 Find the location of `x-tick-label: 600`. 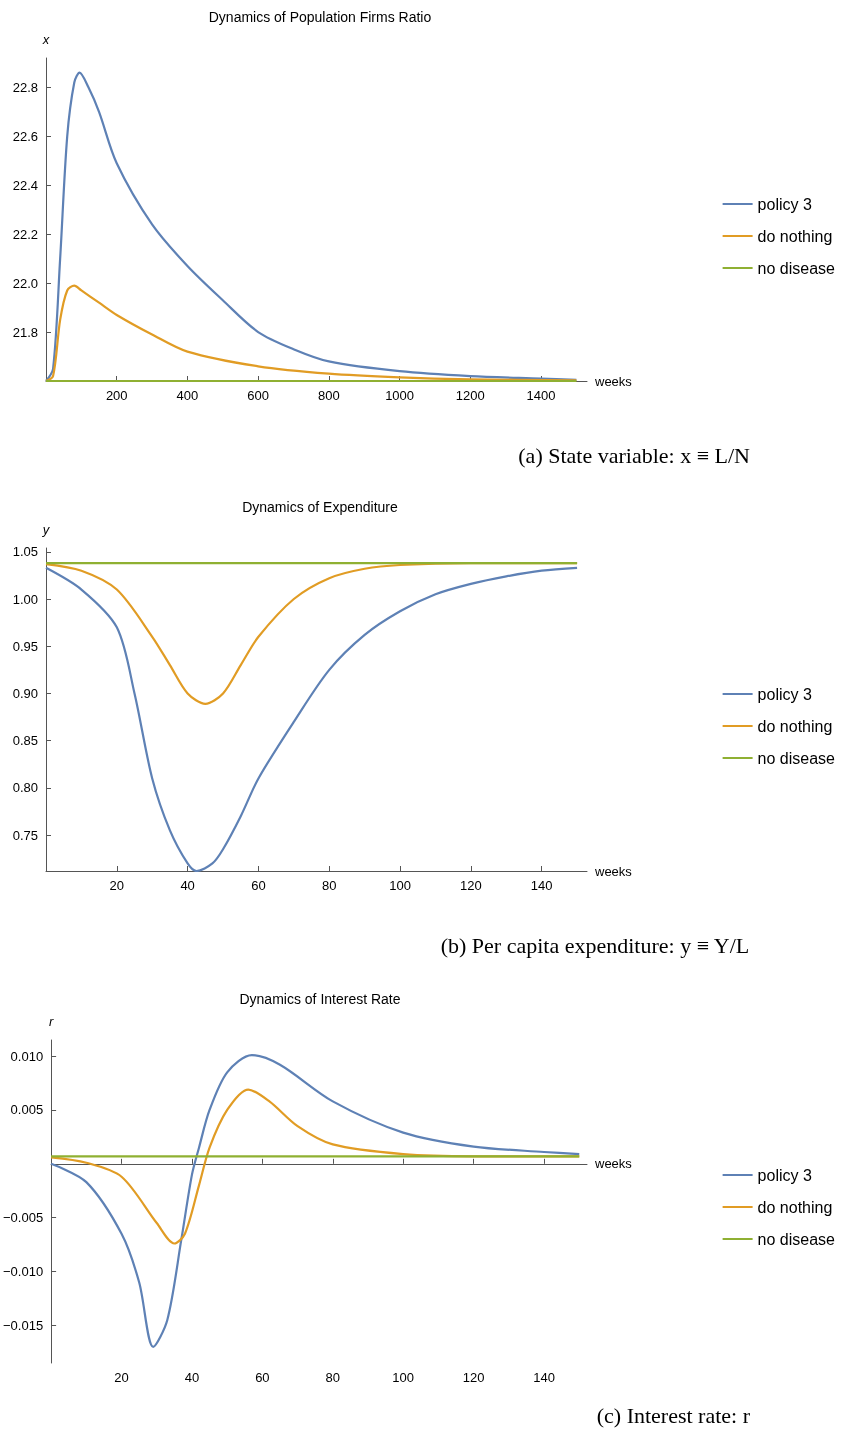

x-tick-label: 600 is located at coordinates (258, 395).